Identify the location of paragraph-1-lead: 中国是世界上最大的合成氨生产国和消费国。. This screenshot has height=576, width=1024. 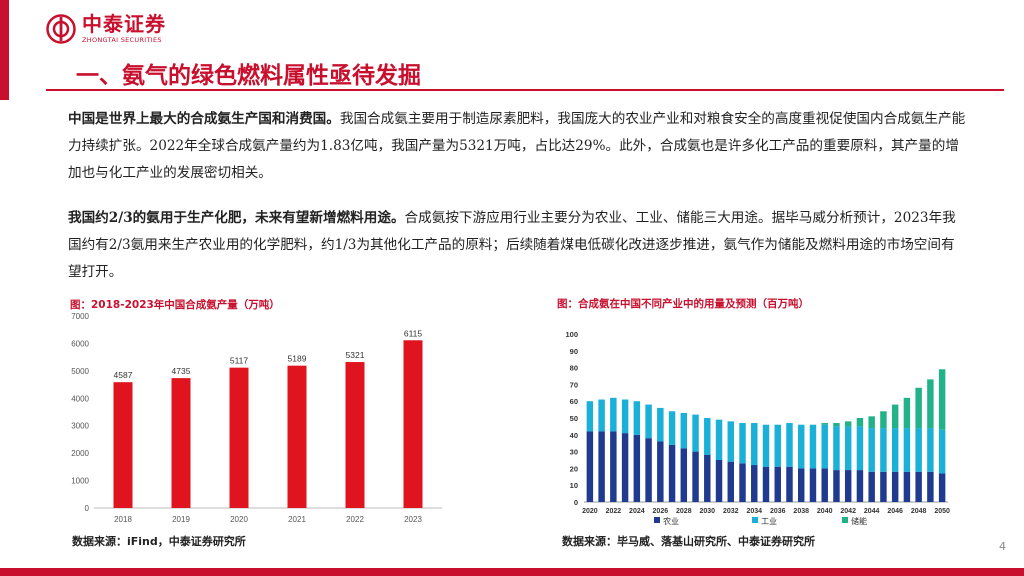
(204, 119).